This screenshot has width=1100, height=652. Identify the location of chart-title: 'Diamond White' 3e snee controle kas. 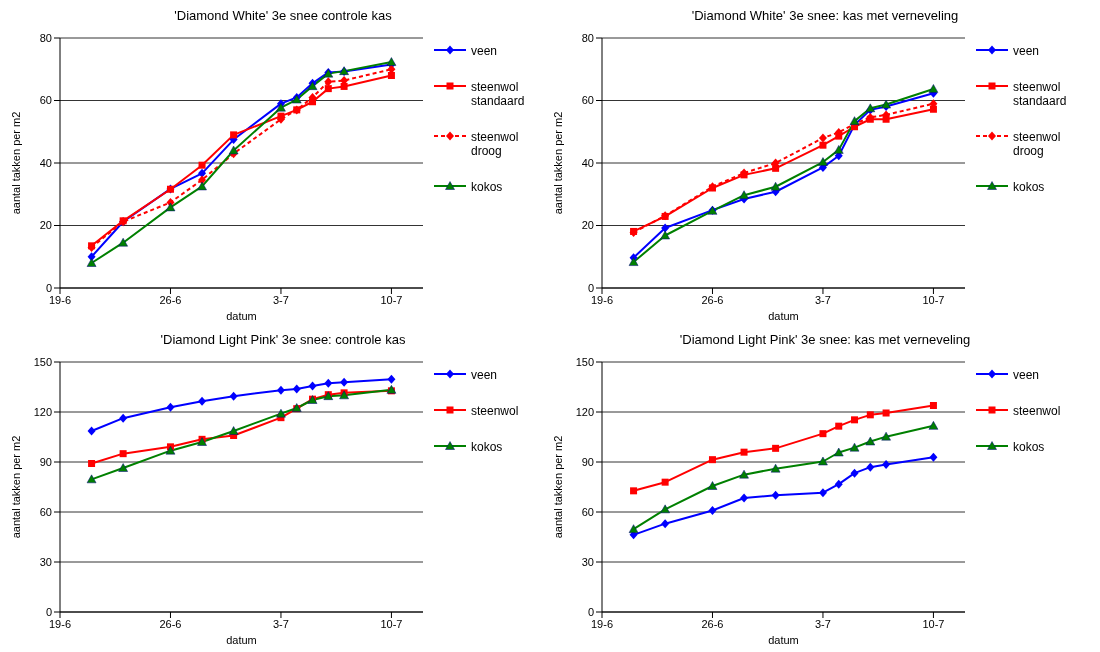
(283, 16).